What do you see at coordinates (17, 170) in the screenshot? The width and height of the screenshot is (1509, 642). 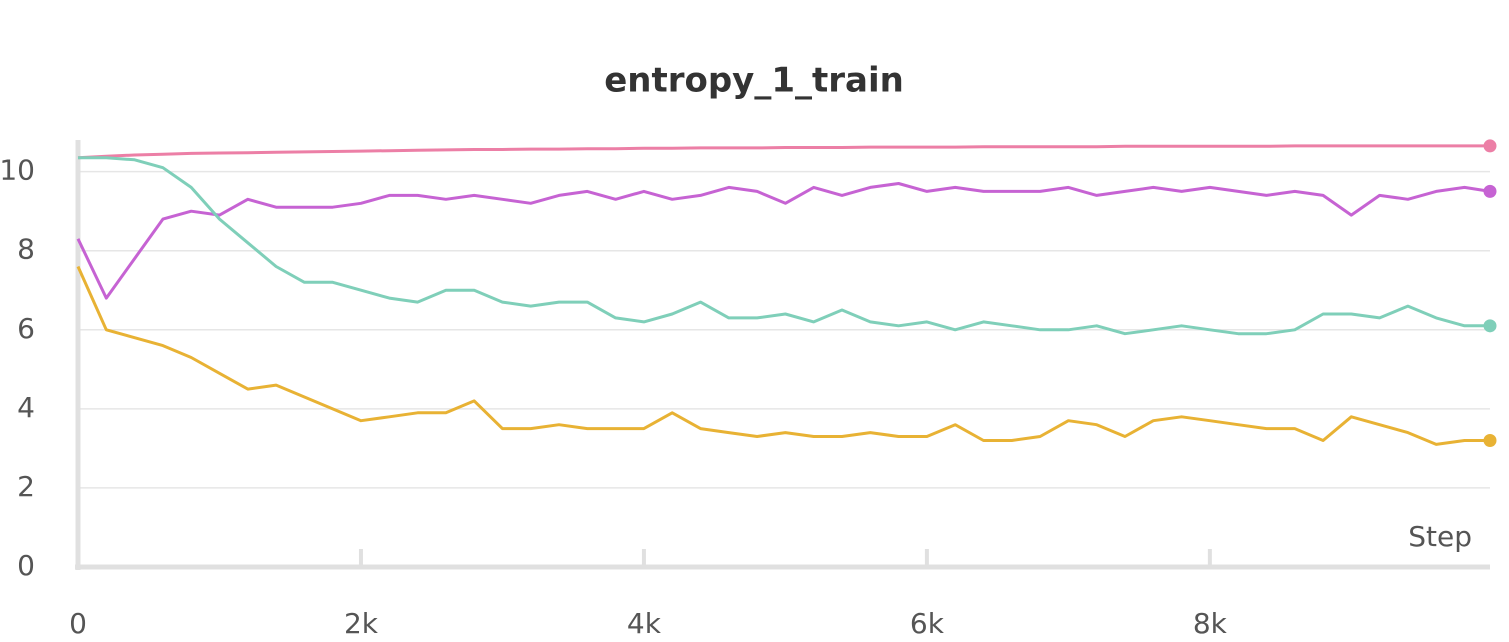 I see `y-tick-label: 10` at bounding box center [17, 170].